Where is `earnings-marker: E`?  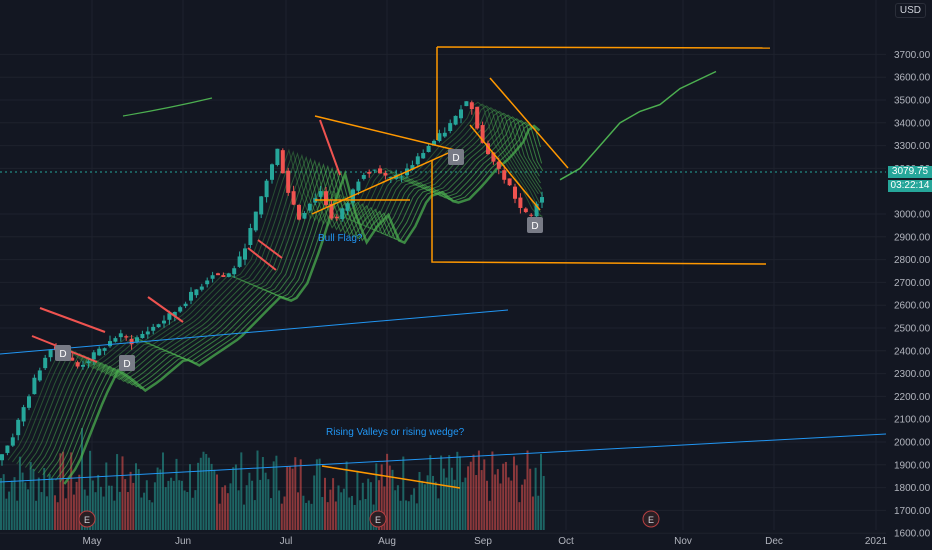 earnings-marker: E is located at coordinates (87, 519).